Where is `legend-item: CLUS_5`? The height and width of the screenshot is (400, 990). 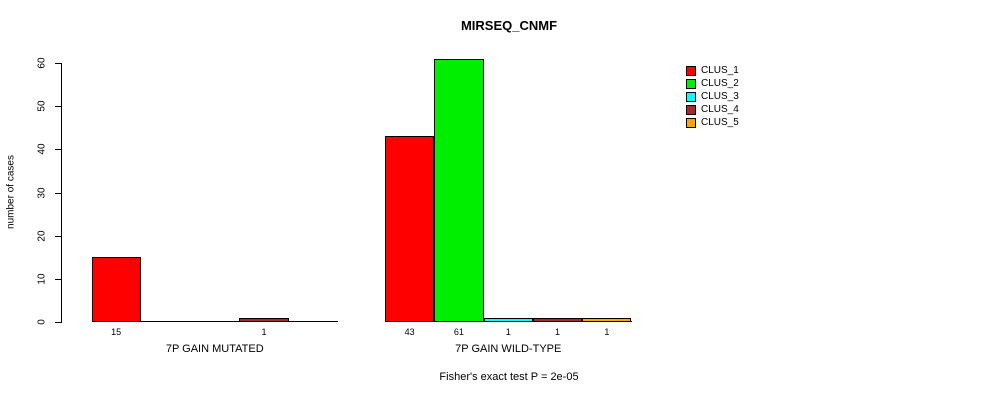 legend-item: CLUS_5 is located at coordinates (712, 122).